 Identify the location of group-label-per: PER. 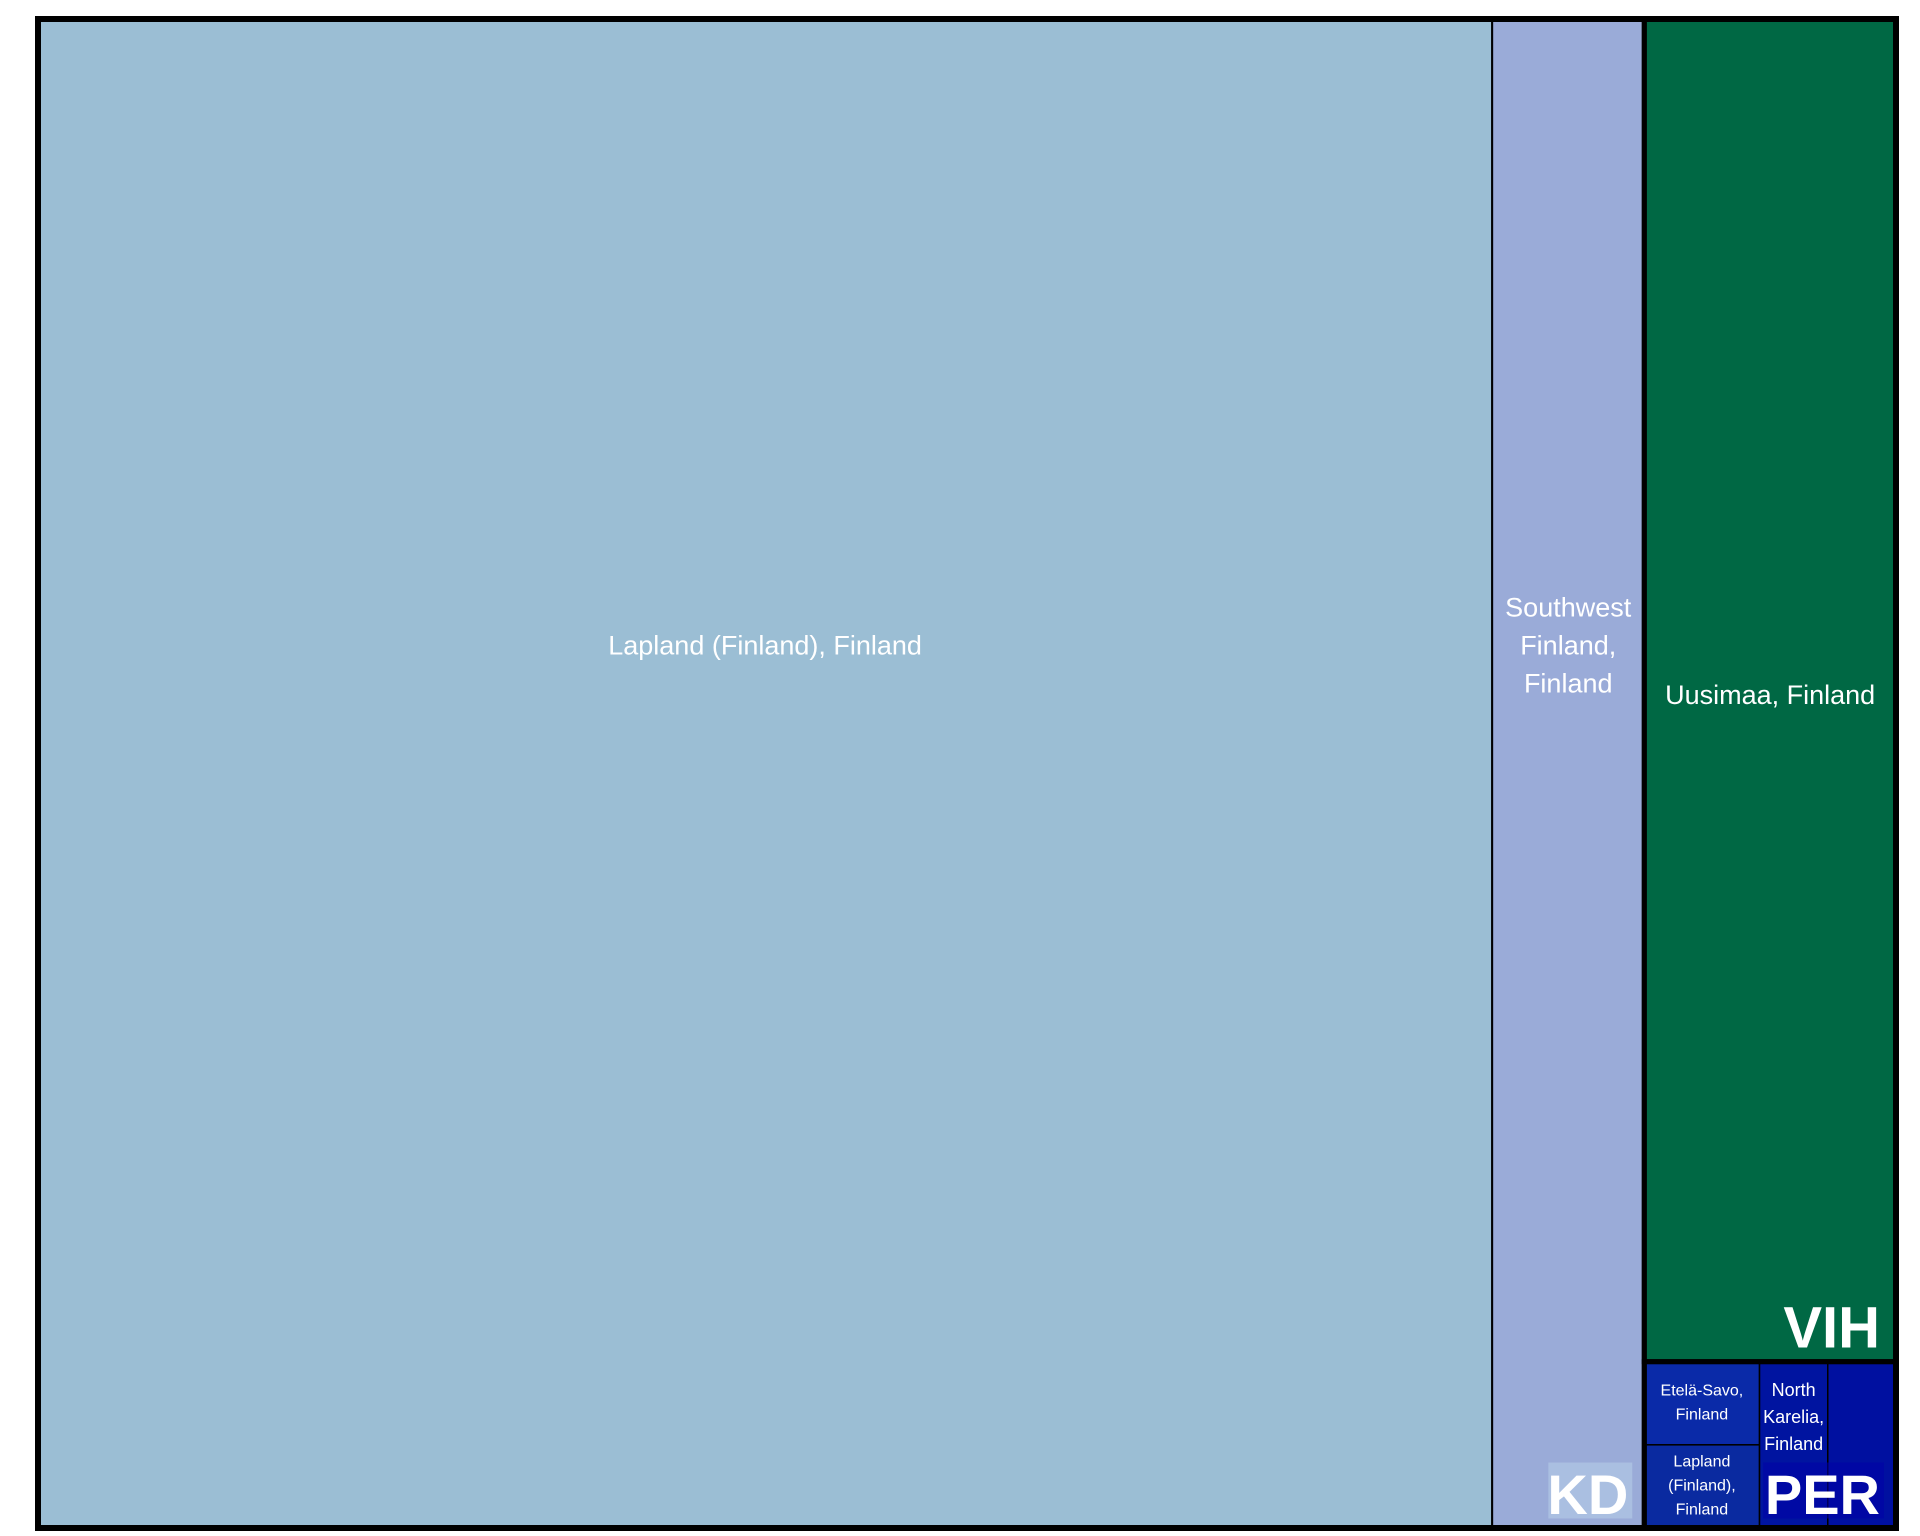
(1822, 1494).